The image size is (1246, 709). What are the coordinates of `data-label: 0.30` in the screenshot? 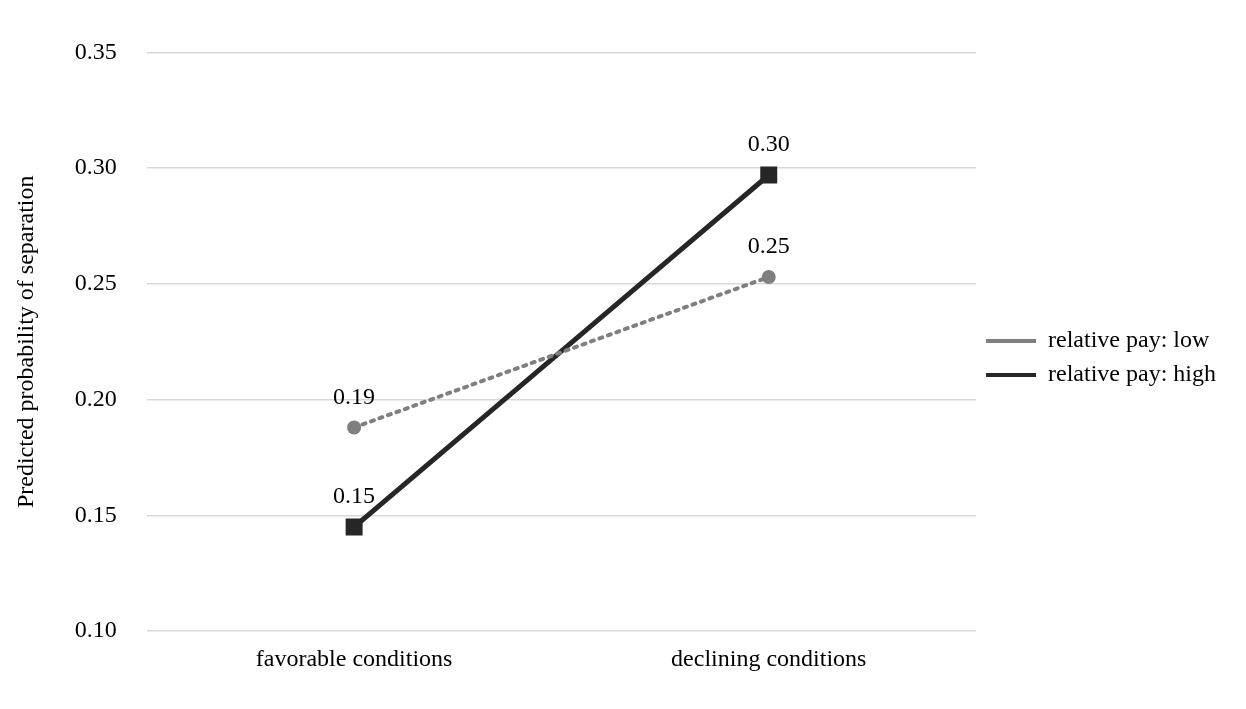 It's located at (768, 143).